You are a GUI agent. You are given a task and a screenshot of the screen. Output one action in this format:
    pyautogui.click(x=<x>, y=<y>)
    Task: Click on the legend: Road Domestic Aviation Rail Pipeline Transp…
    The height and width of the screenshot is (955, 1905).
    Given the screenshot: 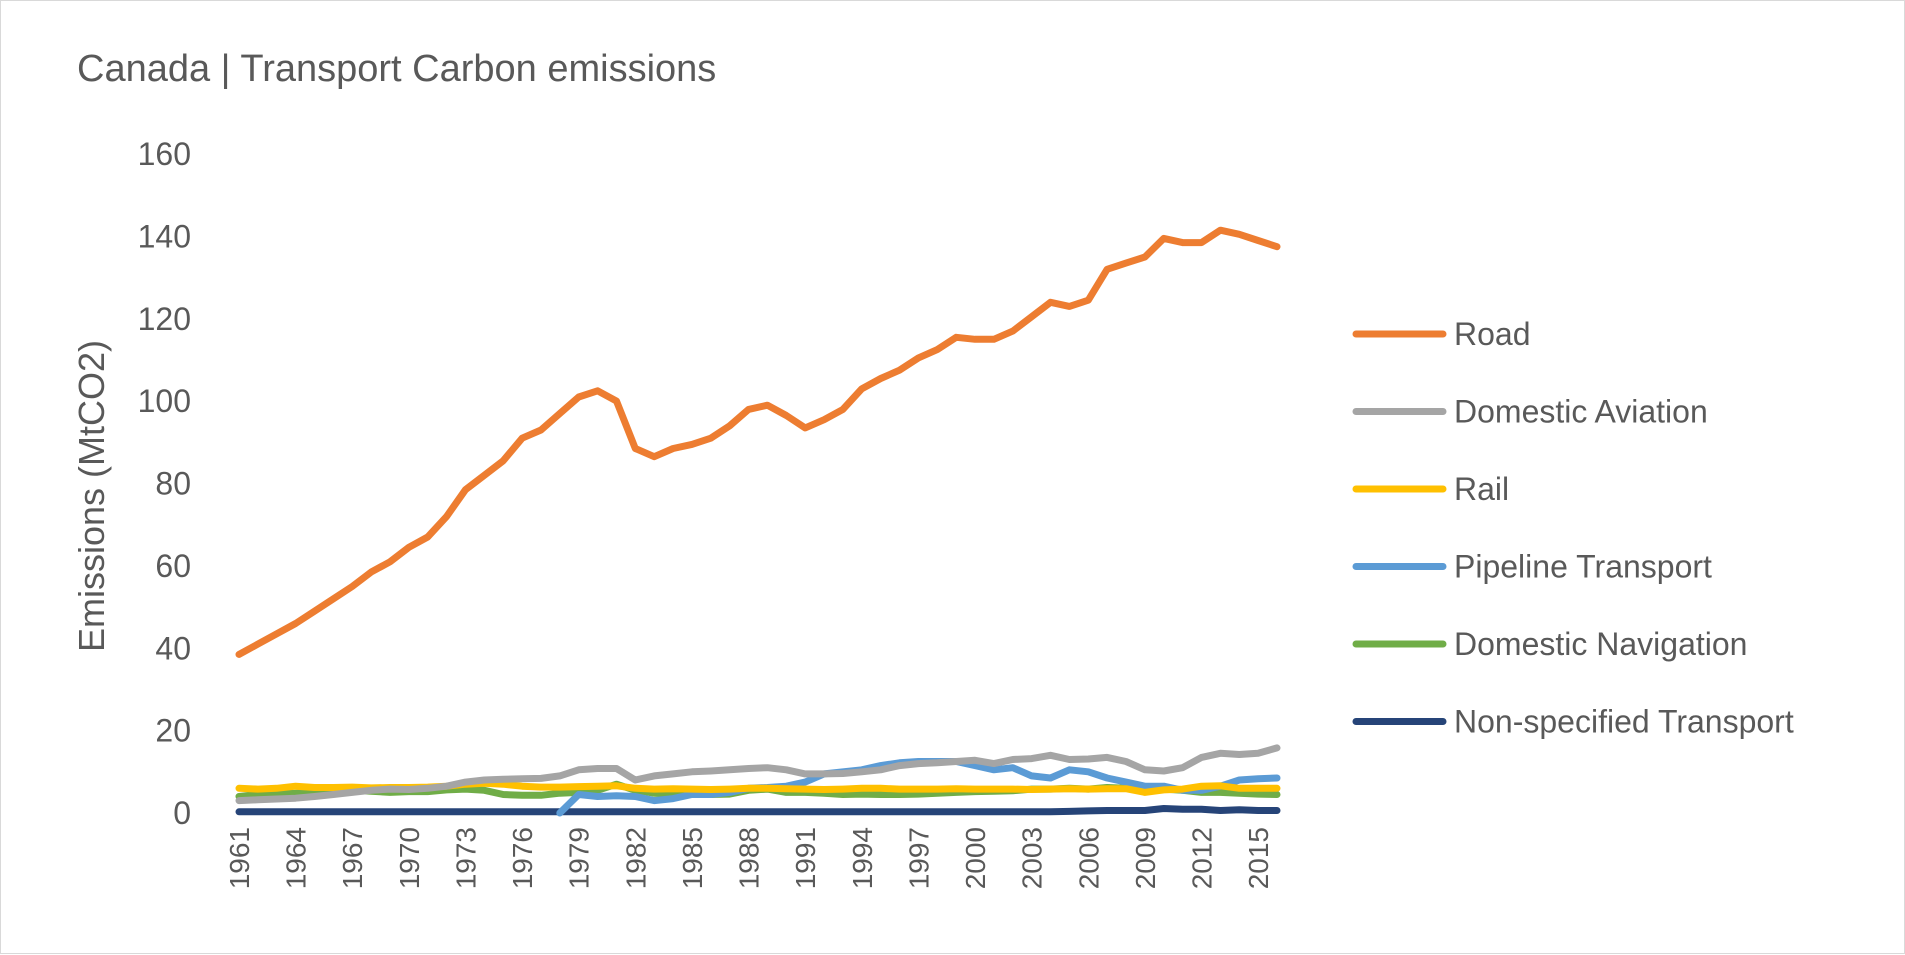 What is the action you would take?
    pyautogui.click(x=1573, y=528)
    